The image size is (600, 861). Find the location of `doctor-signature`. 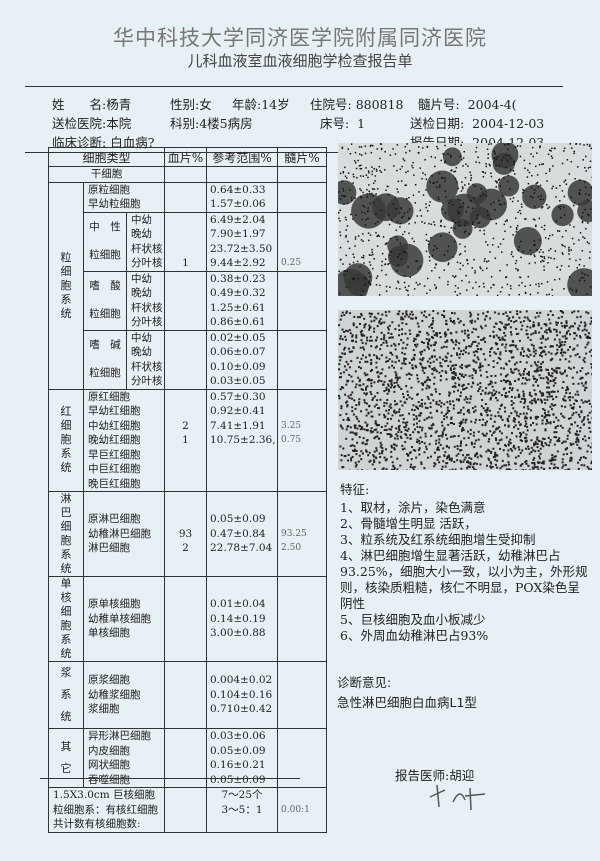

doctor-signature is located at coordinates (457, 797).